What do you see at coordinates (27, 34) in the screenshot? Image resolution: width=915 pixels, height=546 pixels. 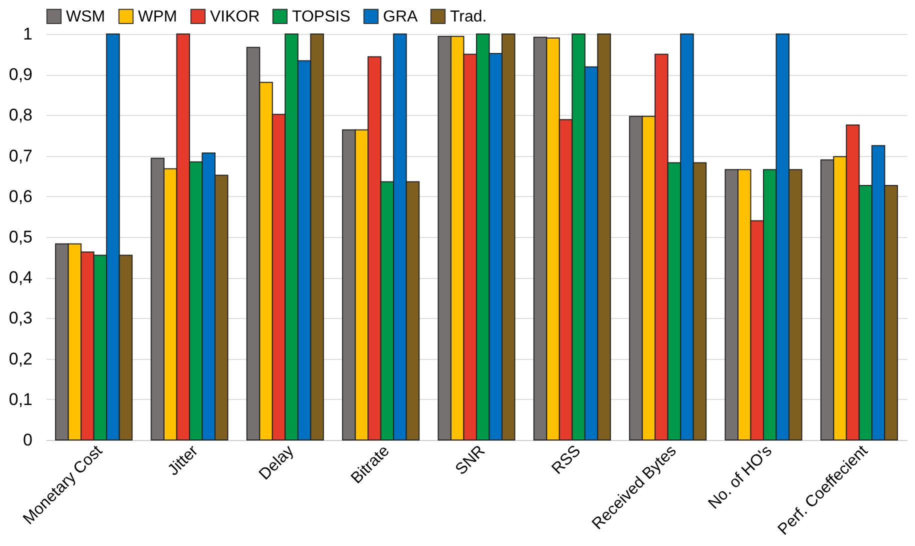 I see `y-tick-label: 1` at bounding box center [27, 34].